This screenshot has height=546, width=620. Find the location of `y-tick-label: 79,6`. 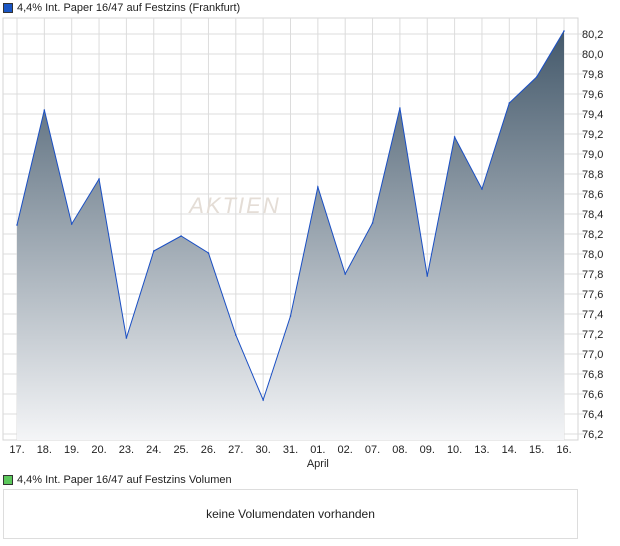

y-tick-label: 79,6 is located at coordinates (592, 95).